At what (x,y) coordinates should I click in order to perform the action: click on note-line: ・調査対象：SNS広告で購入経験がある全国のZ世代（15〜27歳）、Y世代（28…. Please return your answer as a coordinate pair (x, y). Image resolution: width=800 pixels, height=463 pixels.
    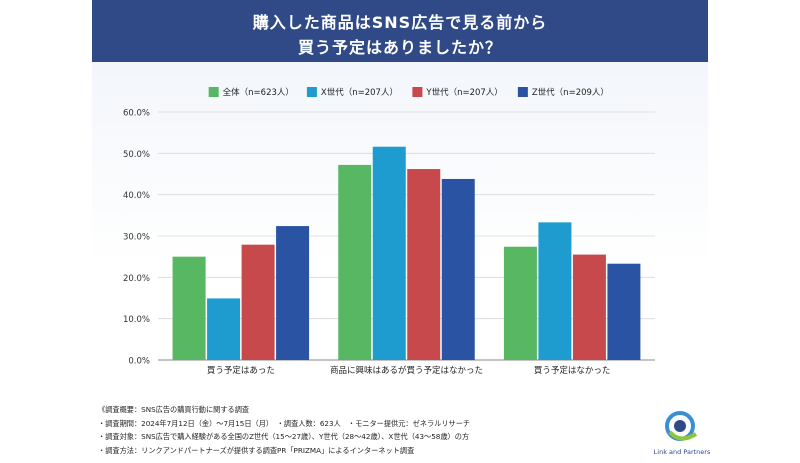
    Looking at the image, I should click on (284, 436).